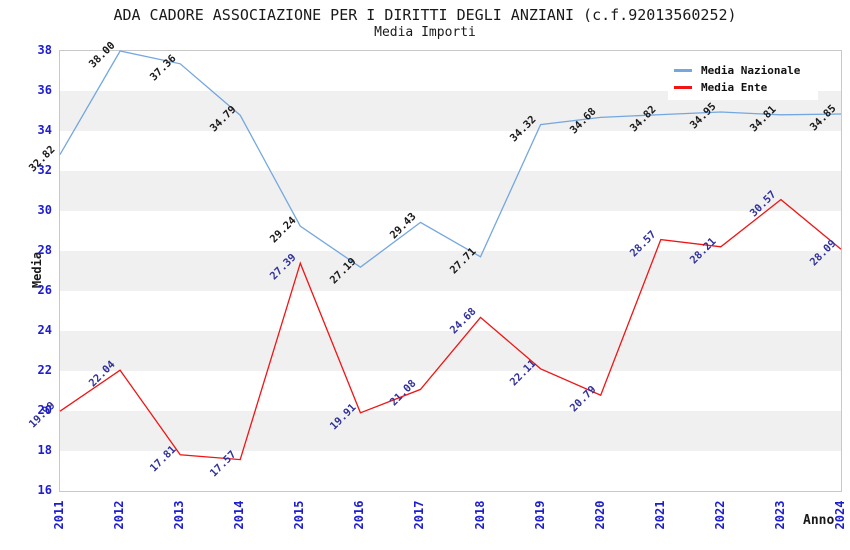 The height and width of the screenshot is (550, 850). What do you see at coordinates (44, 450) in the screenshot?
I see `y-tick-label: 18` at bounding box center [44, 450].